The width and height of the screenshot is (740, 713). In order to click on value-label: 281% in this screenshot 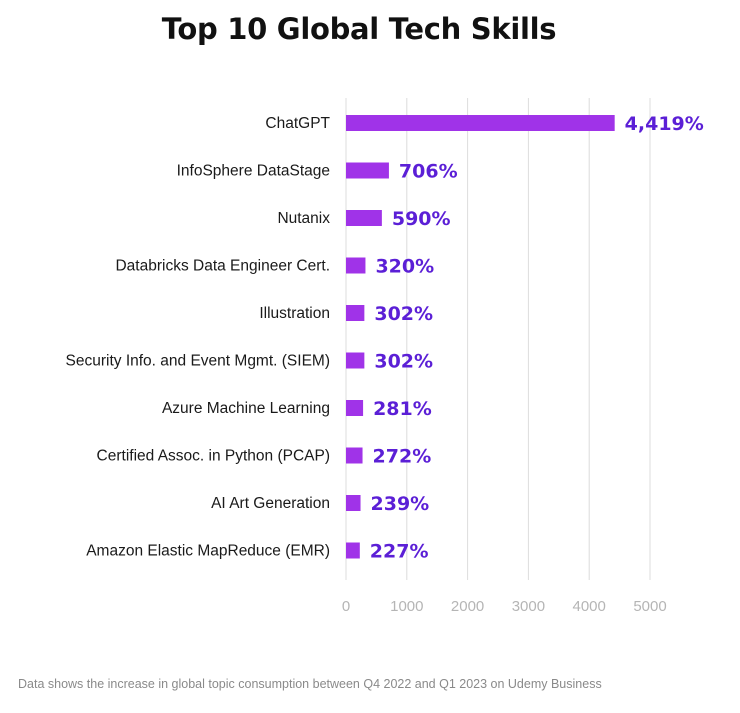, I will do `click(402, 409)`.